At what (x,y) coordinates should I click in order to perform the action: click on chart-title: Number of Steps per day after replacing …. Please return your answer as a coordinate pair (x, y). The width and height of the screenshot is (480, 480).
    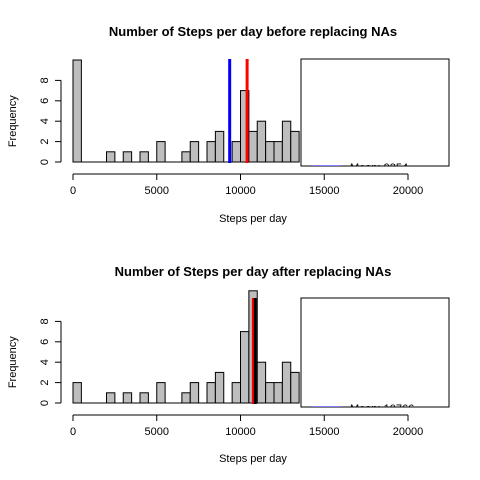
    Looking at the image, I should click on (253, 271).